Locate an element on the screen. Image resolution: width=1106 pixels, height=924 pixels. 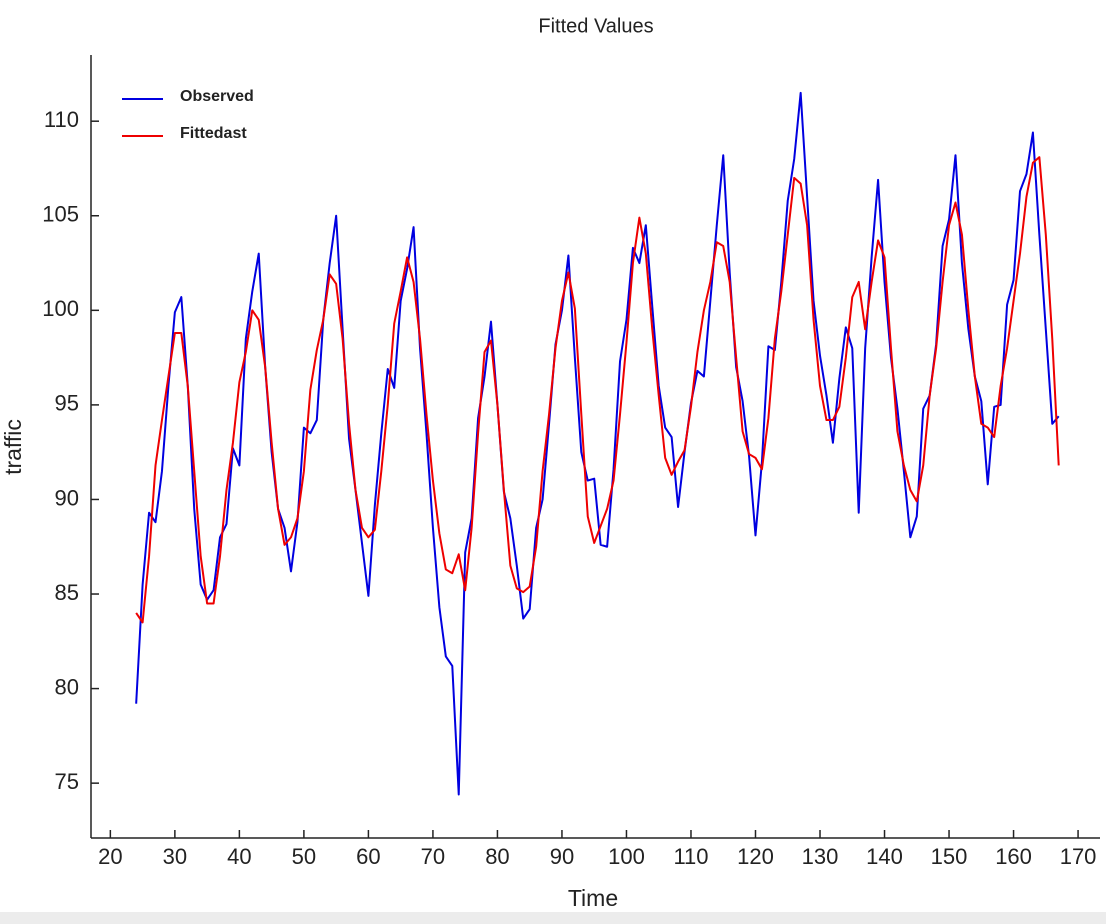
x-tick-label: 20 is located at coordinates (110, 856).